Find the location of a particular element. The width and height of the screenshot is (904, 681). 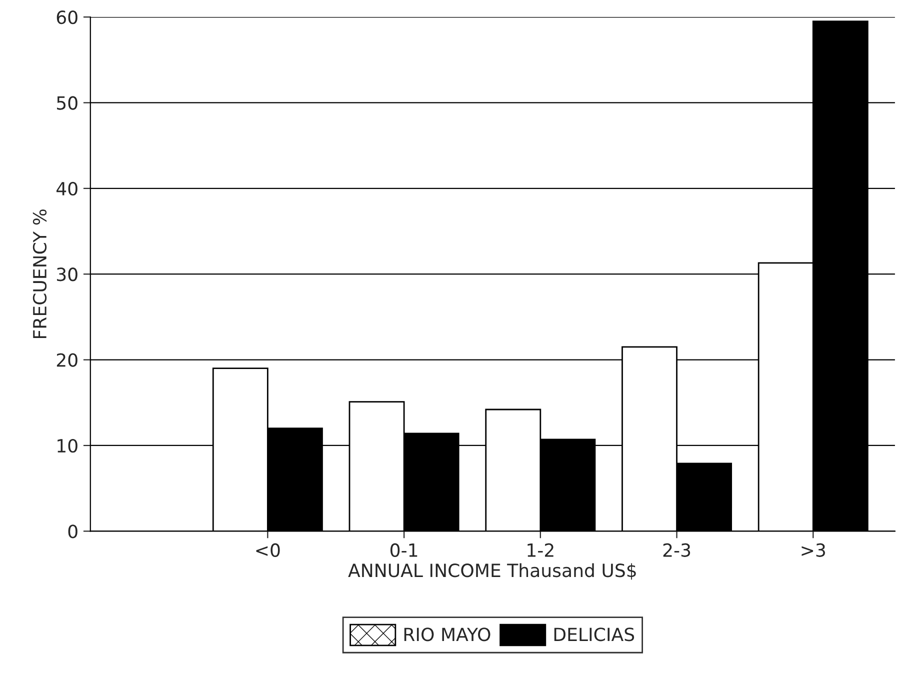

x-tick-label: 2-3 is located at coordinates (676, 550).